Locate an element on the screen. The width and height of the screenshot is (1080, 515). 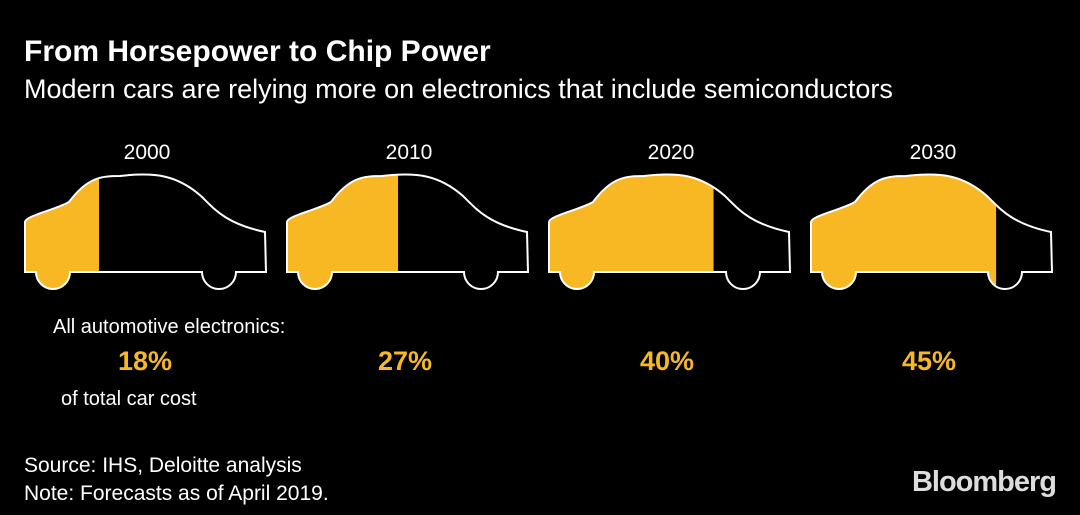
car-outline-2020 is located at coordinates (670, 231).